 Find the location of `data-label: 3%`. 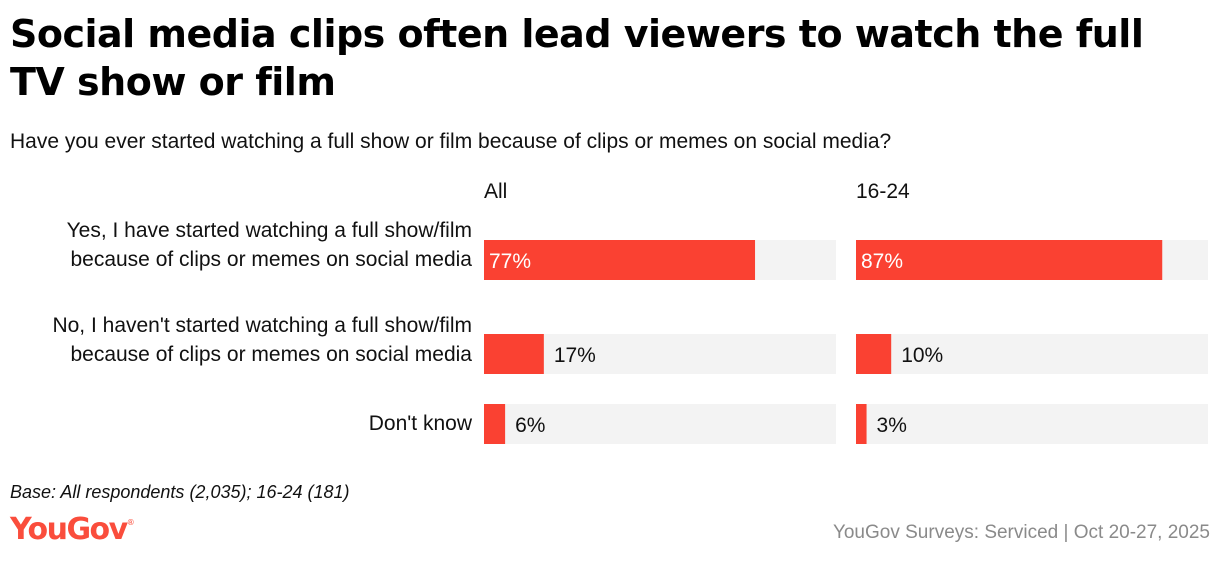

data-label: 3% is located at coordinates (892, 425).